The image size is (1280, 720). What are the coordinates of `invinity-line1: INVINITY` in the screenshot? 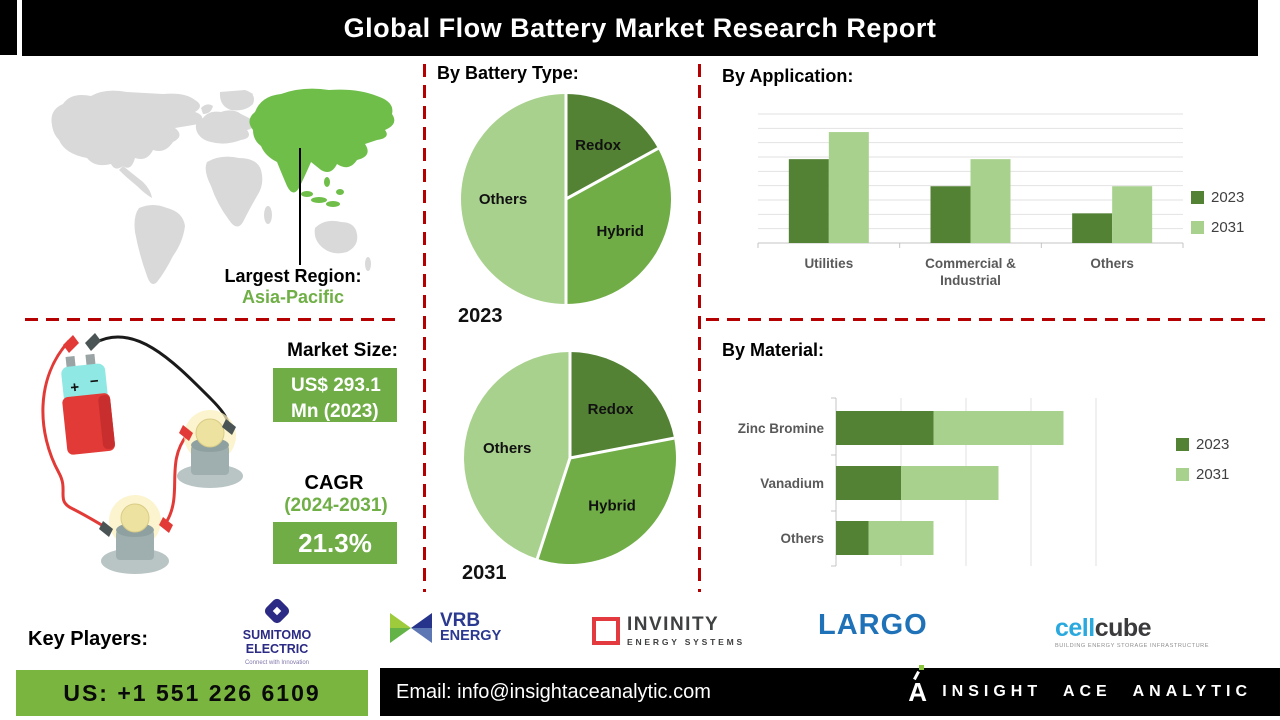 It's located at (673, 624).